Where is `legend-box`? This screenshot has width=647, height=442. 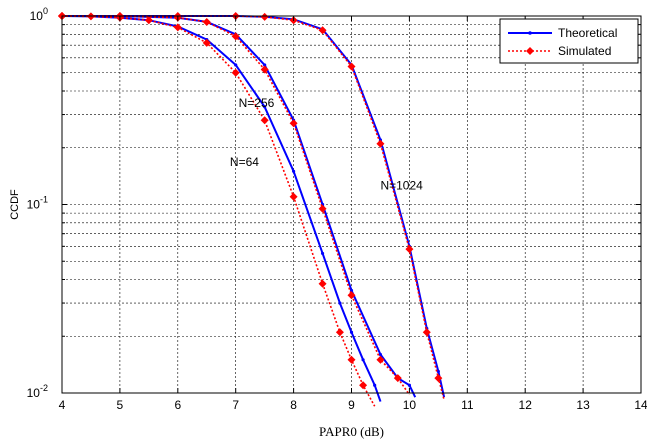
legend-box is located at coordinates (569, 41).